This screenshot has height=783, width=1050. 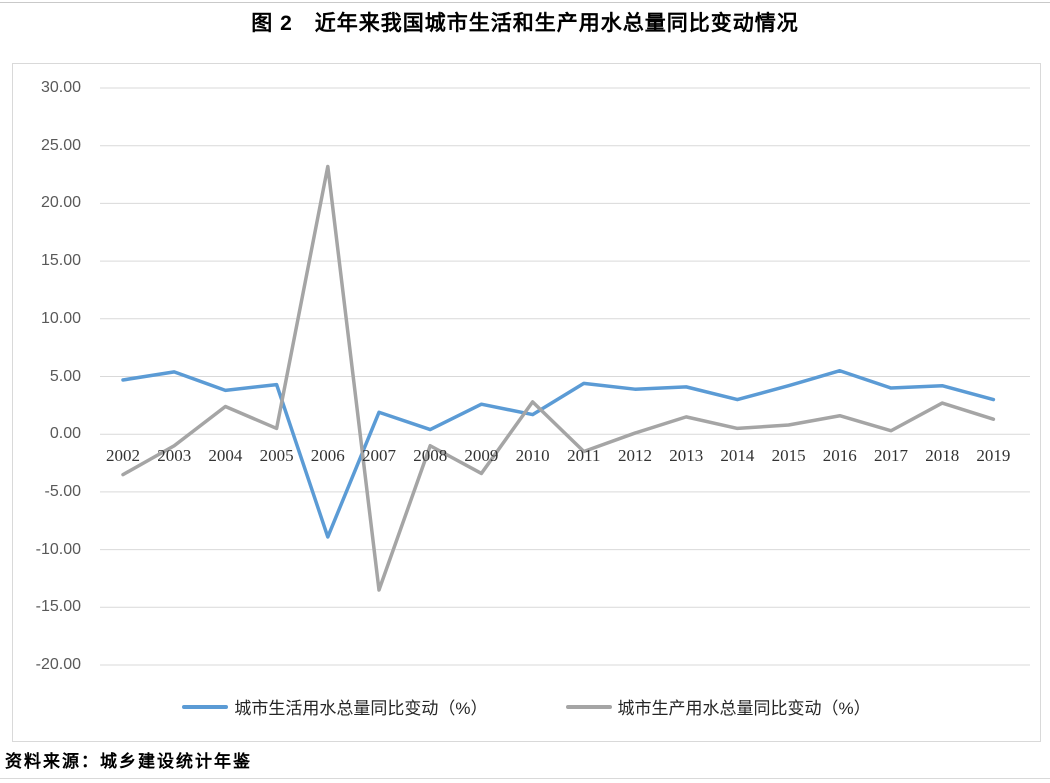 I want to click on legend-item-0: 城市生活用水总量同比变动（%）, so click(x=335, y=706).